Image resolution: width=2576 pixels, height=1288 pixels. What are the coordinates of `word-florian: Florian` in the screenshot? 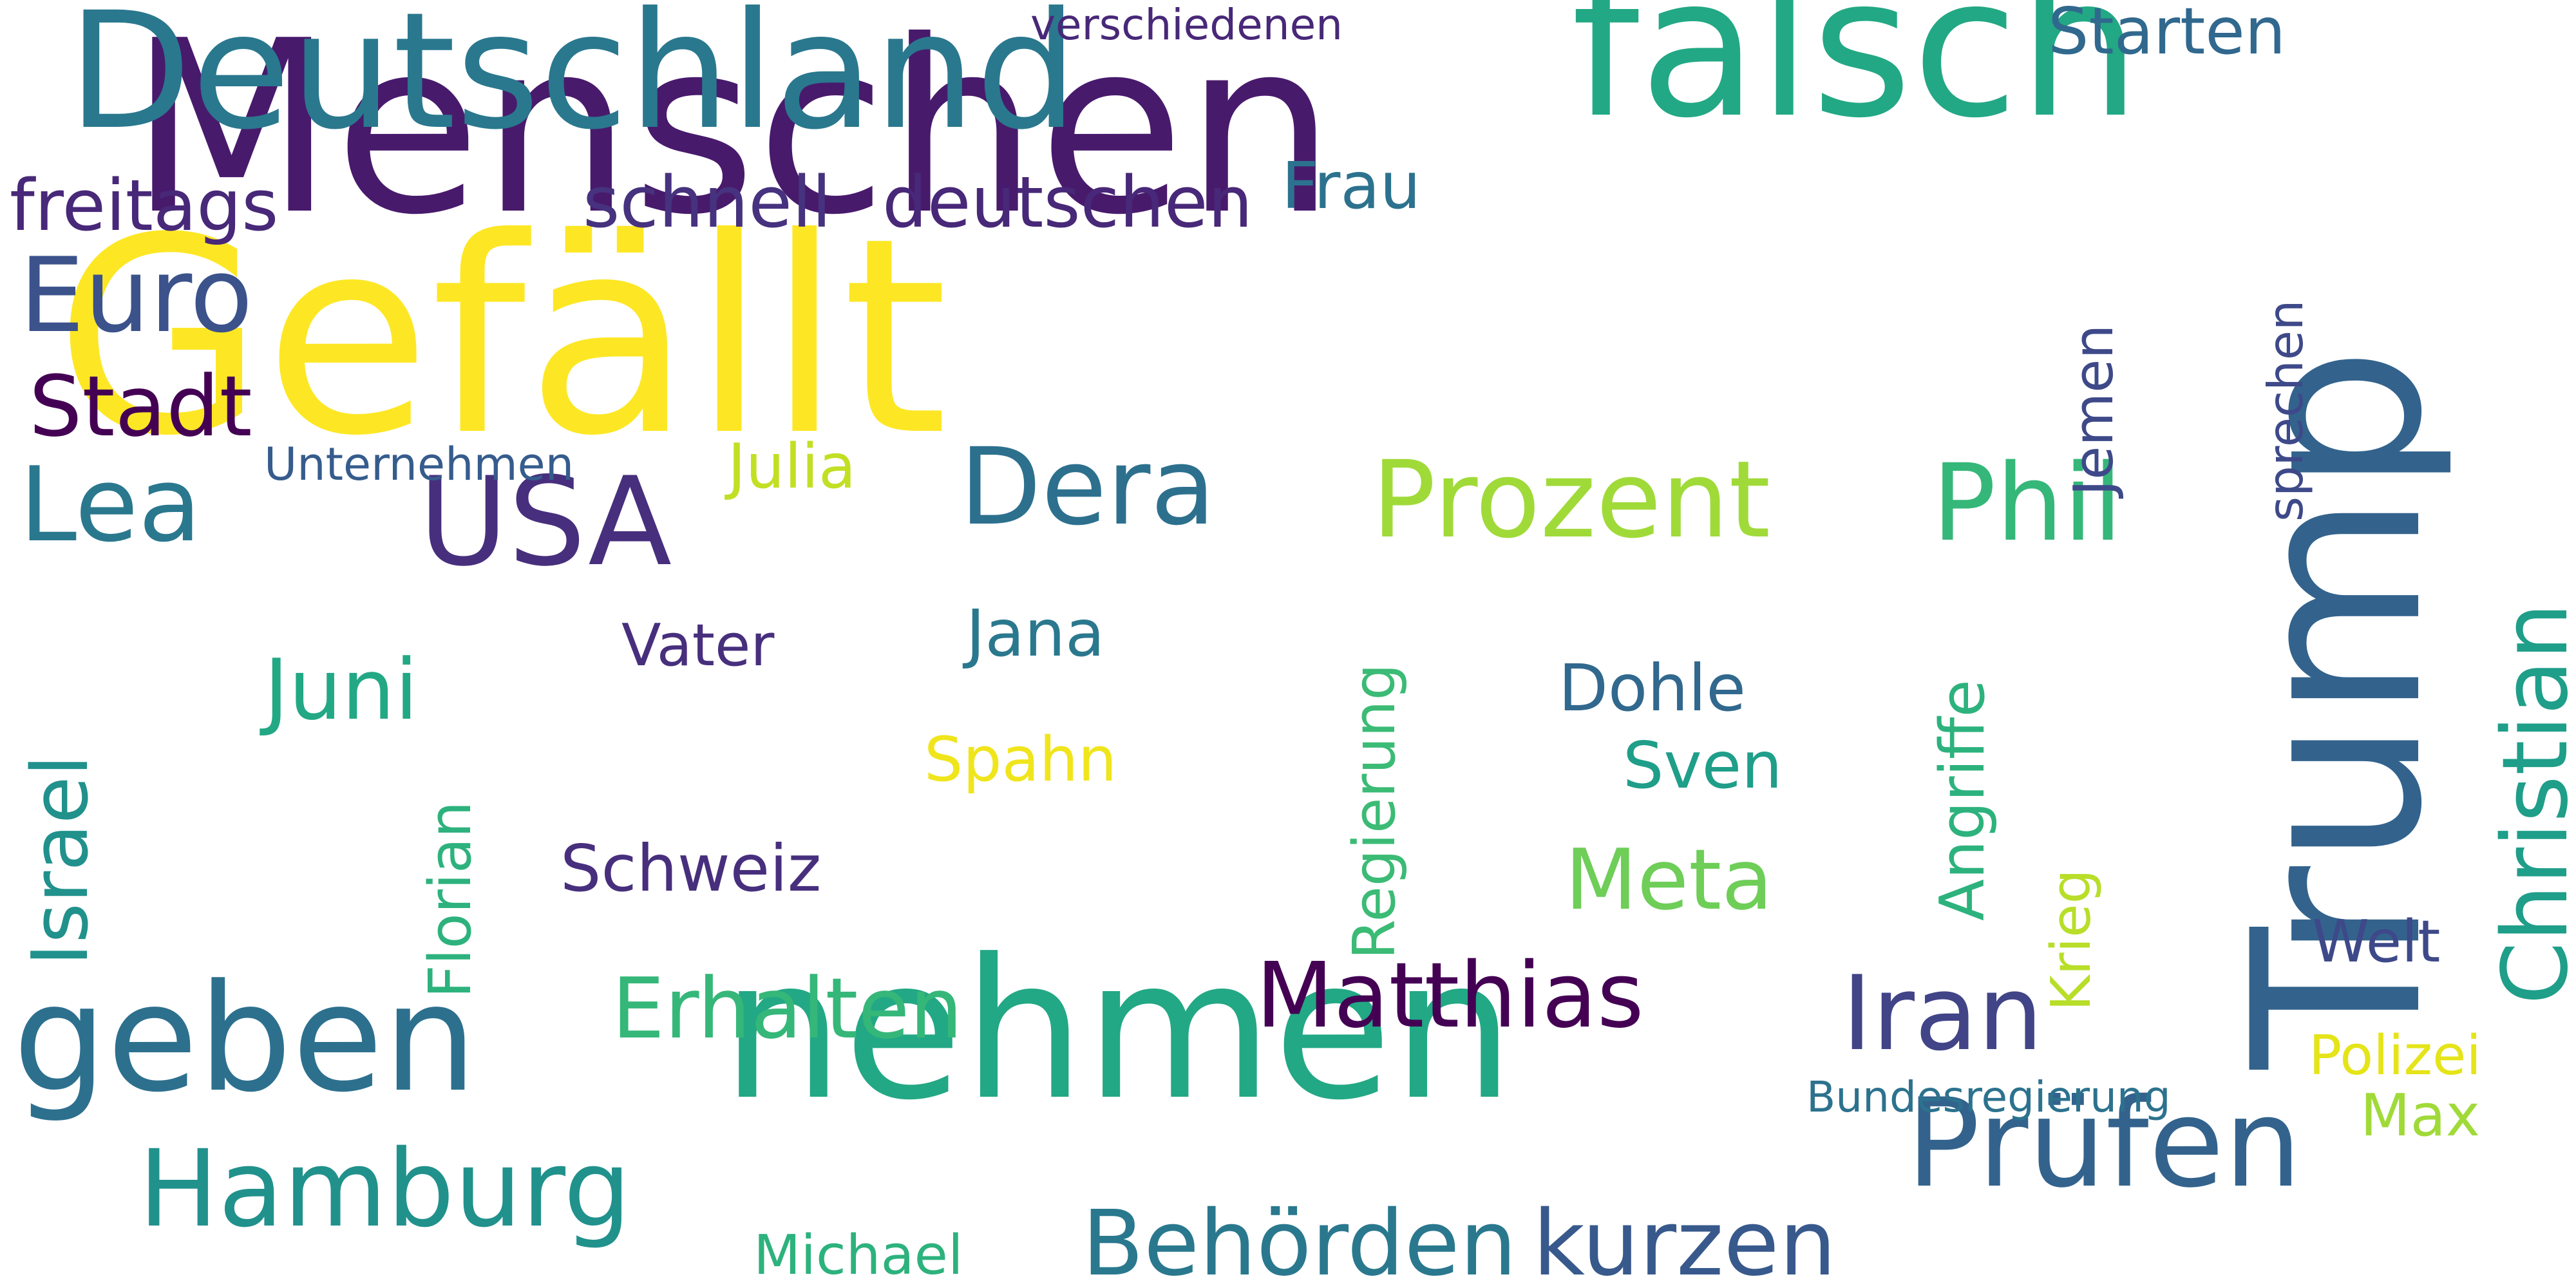 It's located at (450, 900).